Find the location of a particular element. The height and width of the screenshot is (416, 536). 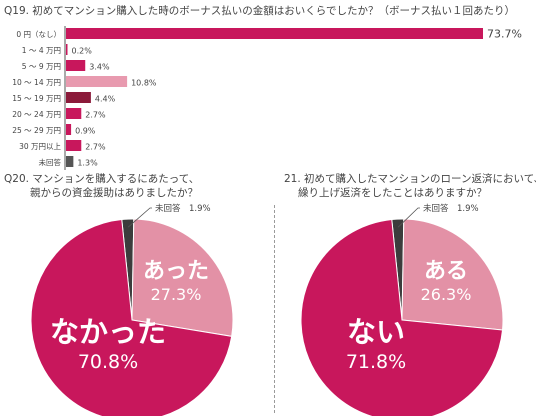

bar-category-label: 0 円（なし） is located at coordinates (38, 34).